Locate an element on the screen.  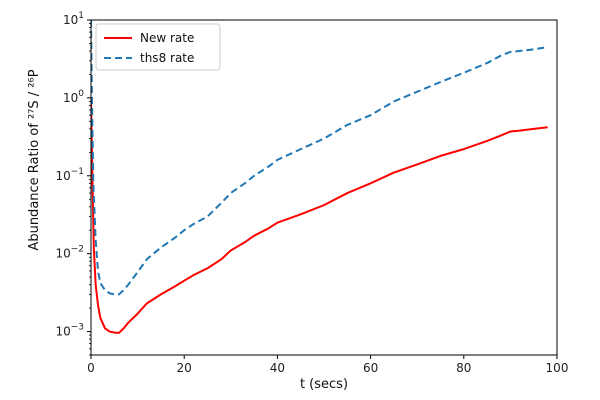
legend-label: ths8 rate is located at coordinates (167, 58).